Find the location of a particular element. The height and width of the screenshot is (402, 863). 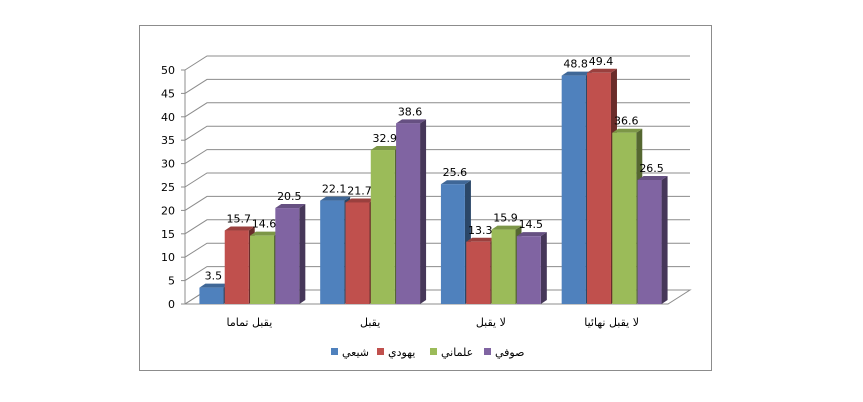

category-labels: يقبل تماما يقبل لا يقبل لا يقبل نهائيا is located at coordinates (432, 322).